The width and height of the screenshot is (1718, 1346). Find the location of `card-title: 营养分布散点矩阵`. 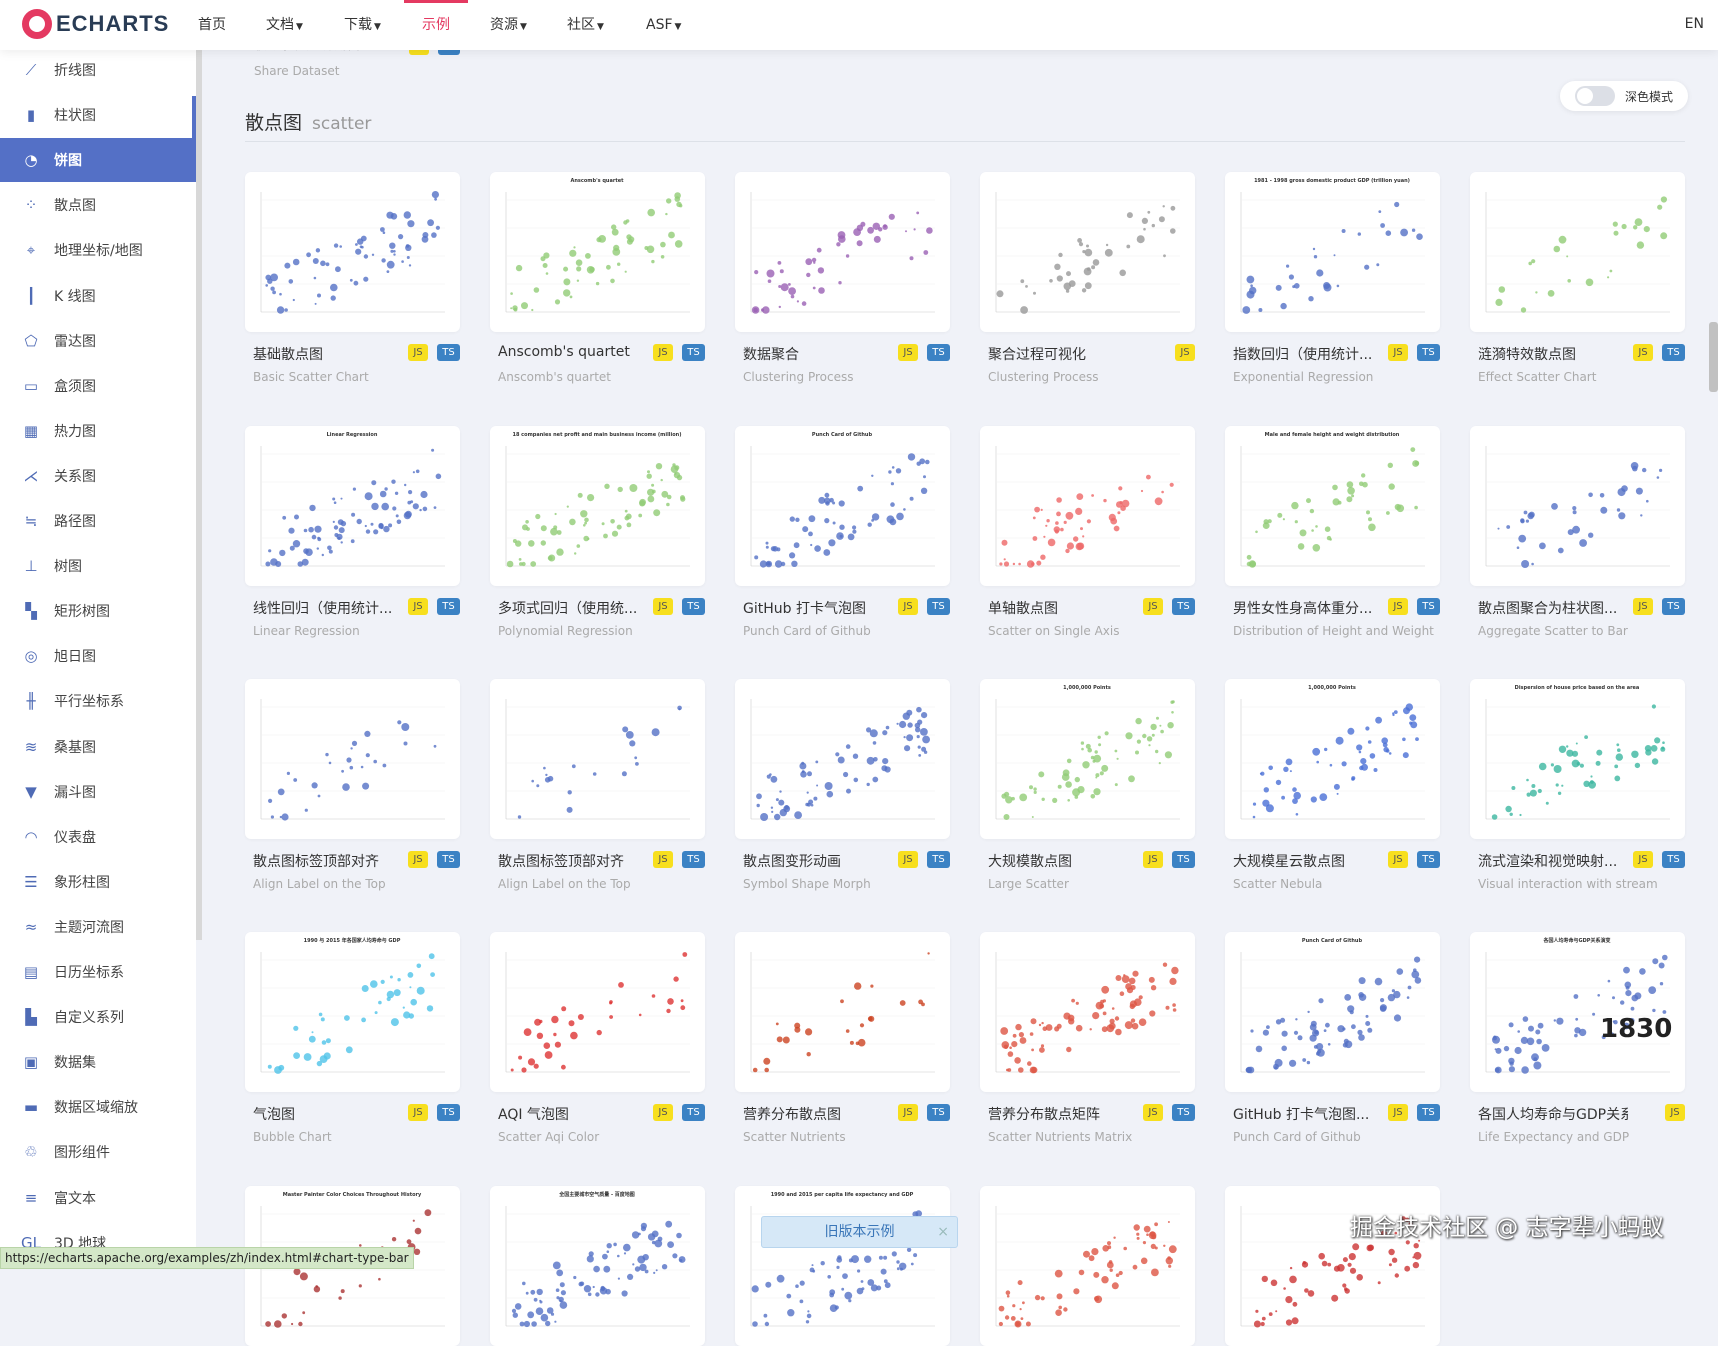

card-title: 营养分布散点矩阵 is located at coordinates (1044, 1115).